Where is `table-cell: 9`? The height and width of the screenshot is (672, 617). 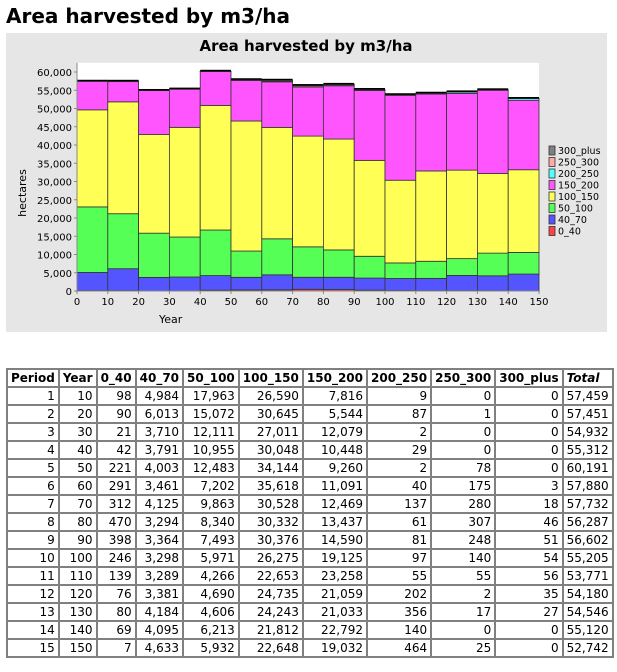 table-cell: 9 is located at coordinates (399, 396).